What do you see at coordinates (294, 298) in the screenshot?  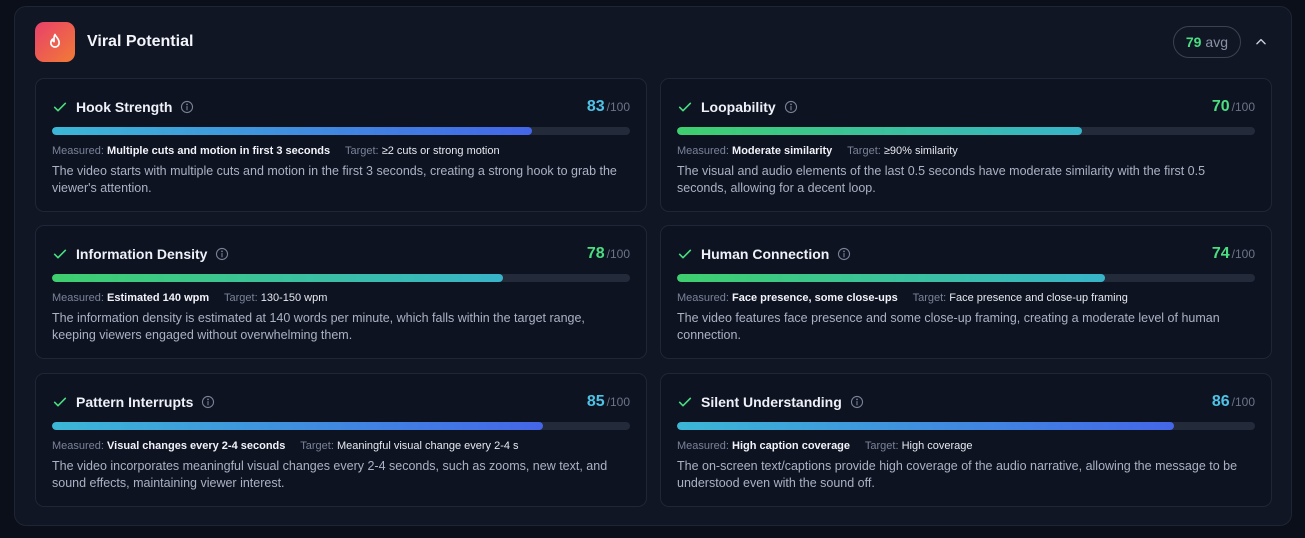 I see `target-value: 130-150 wpm` at bounding box center [294, 298].